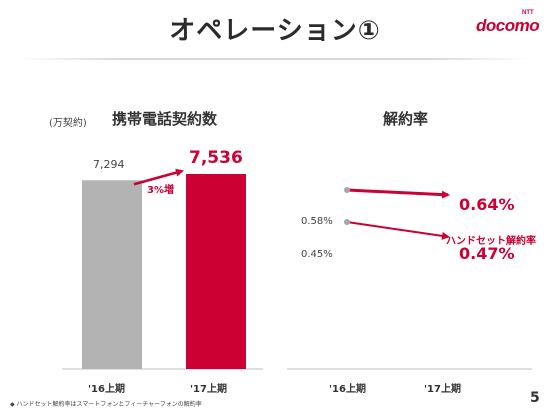  I want to click on bar-value-label-2017: 7,536, so click(216, 158).